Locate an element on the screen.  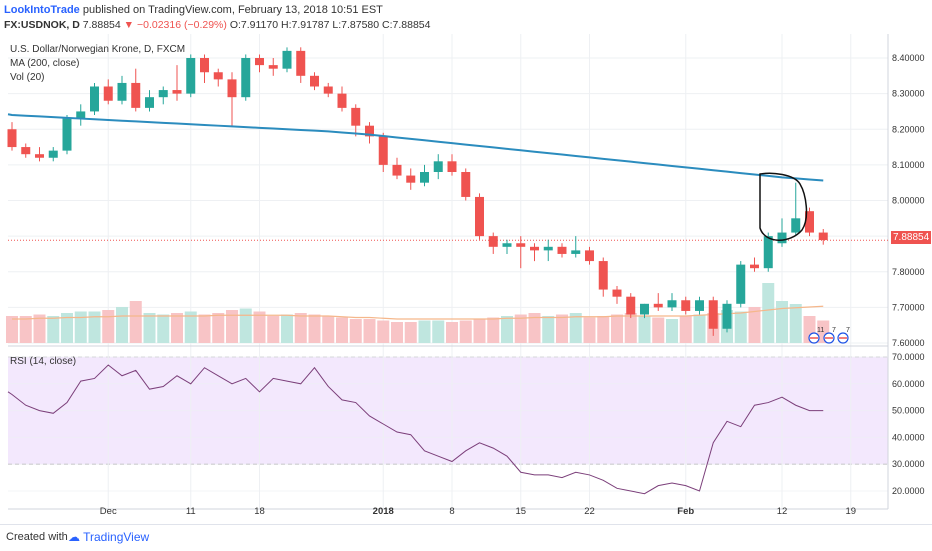
tradingview-logo: ☁ TradingView is located at coordinates (108, 537).